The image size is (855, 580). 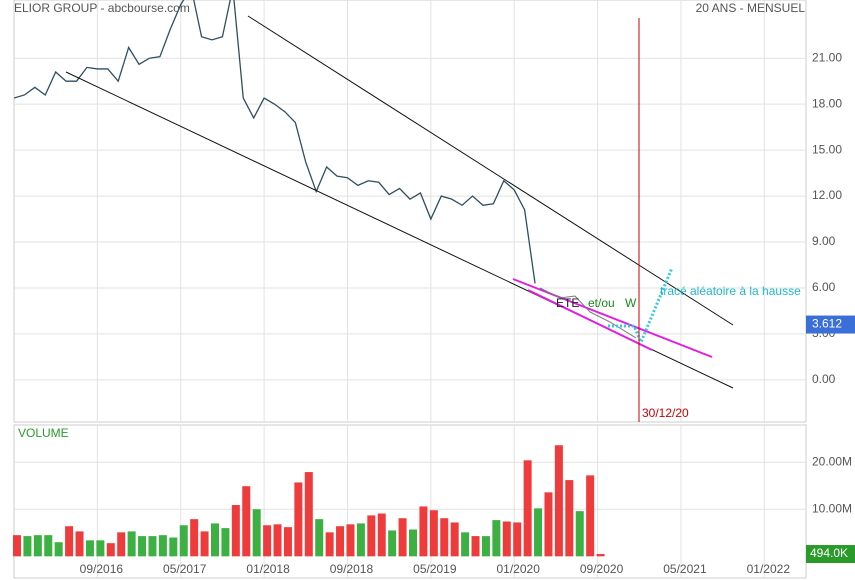 What do you see at coordinates (832, 508) in the screenshot?
I see `y-tick-label: 10.00M` at bounding box center [832, 508].